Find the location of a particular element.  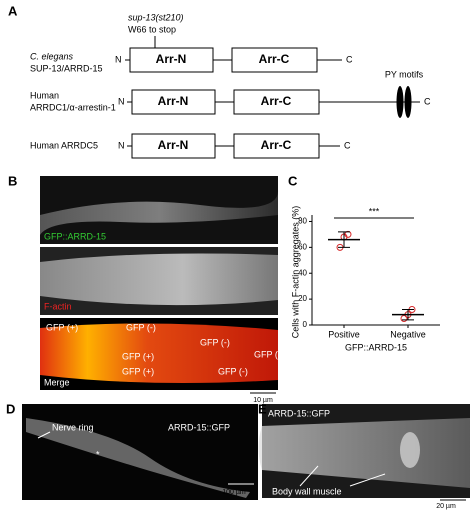

muscle-image is located at coordinates (364, 453).